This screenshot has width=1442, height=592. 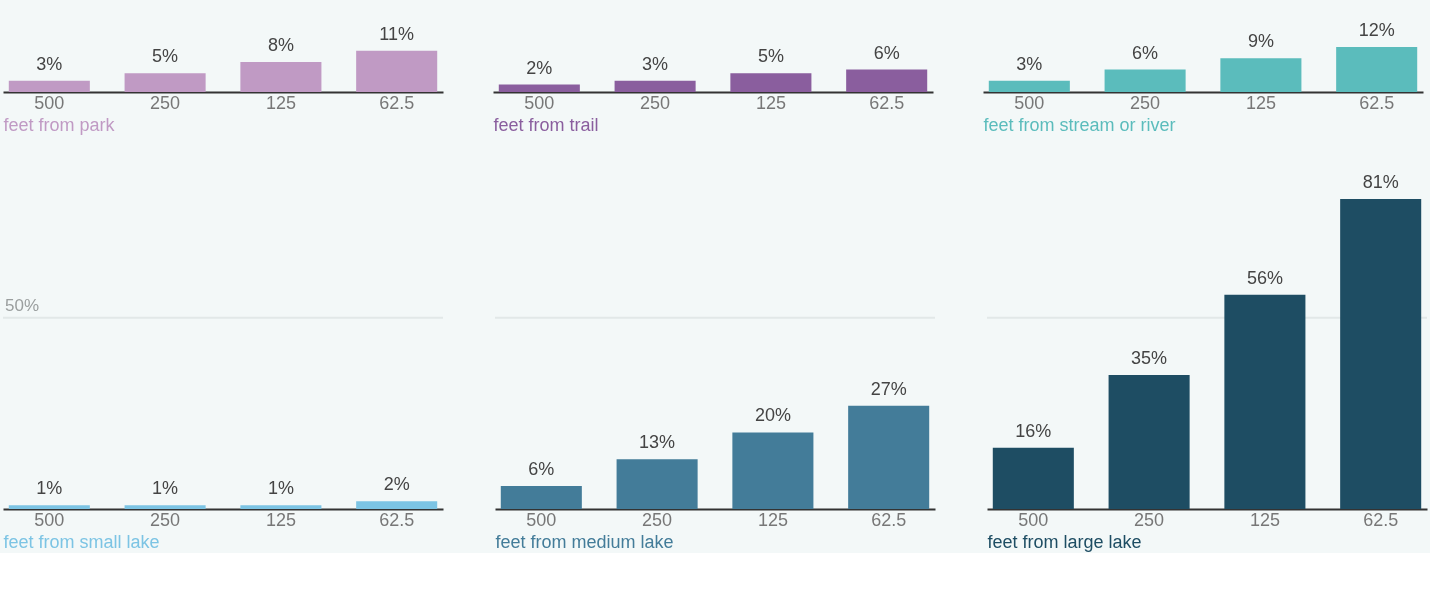 I want to click on data-label: 11%, so click(x=397, y=33).